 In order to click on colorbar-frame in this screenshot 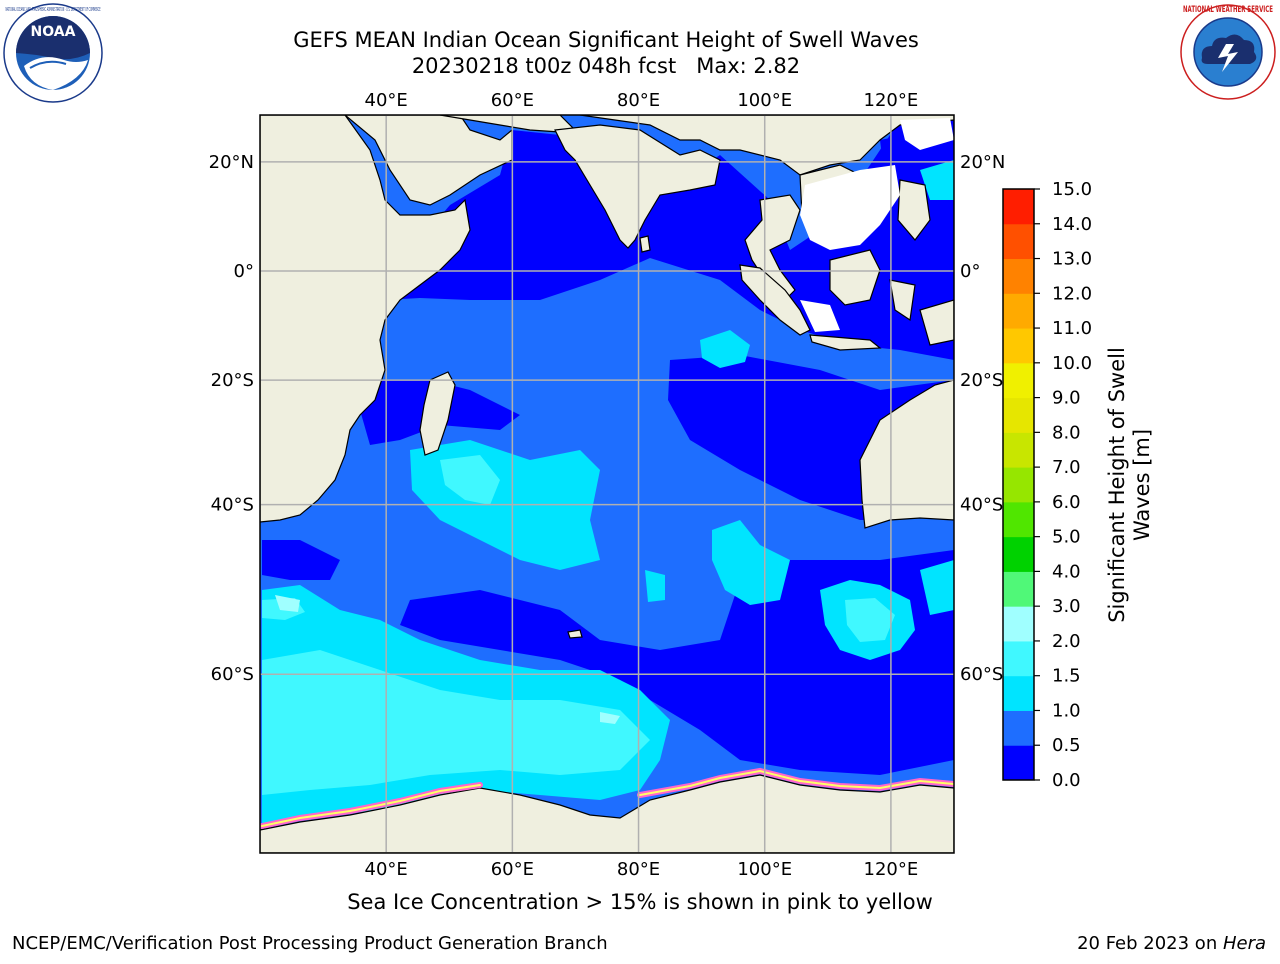, I will do `click(1018, 484)`.